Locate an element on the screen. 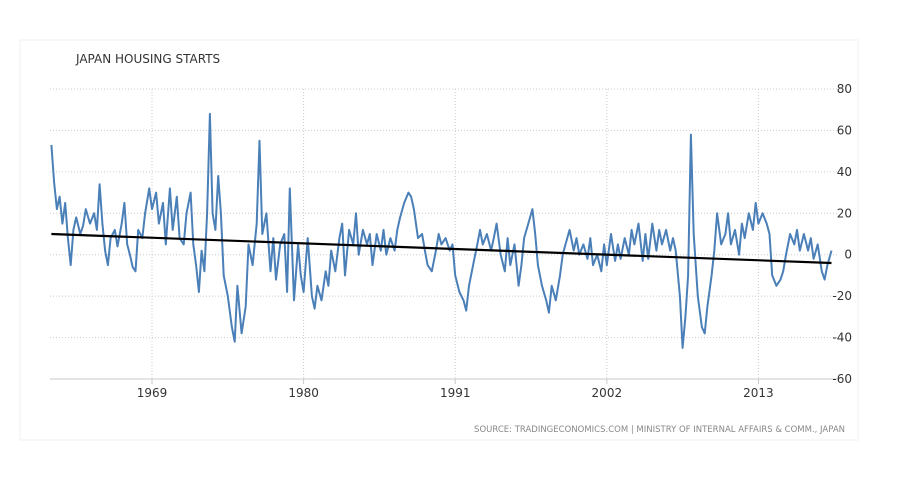 This screenshot has width=911, height=490. y-tick-labels: 80 60 40 20 0 -20 -40 -60 is located at coordinates (842, 234).